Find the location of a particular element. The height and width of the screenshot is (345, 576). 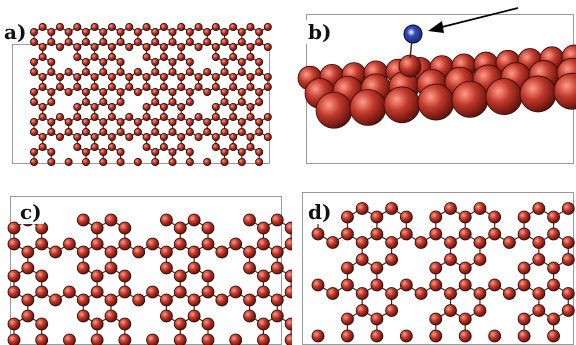

panel-c-label: c) is located at coordinates (31, 212).